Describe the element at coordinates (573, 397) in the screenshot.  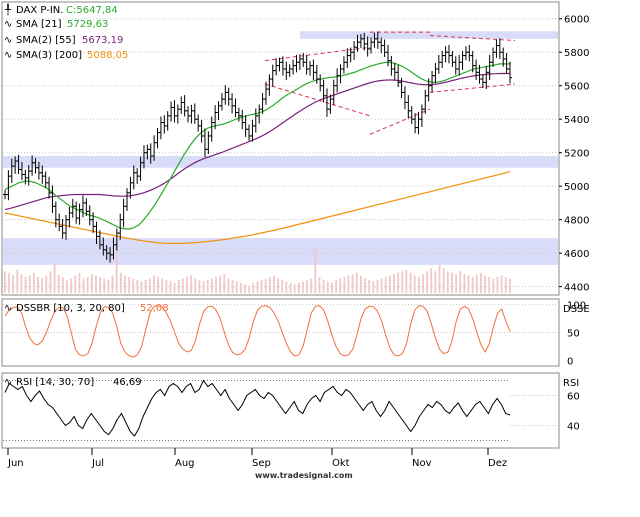
I see `y-tick-label: 60` at that location.